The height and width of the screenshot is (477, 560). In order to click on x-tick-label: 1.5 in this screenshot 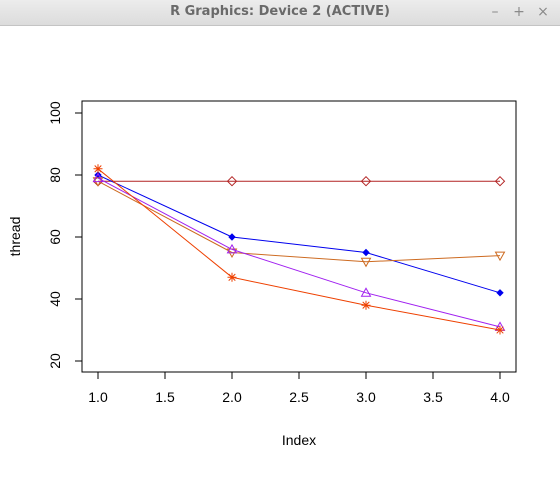, I will do `click(165, 397)`.